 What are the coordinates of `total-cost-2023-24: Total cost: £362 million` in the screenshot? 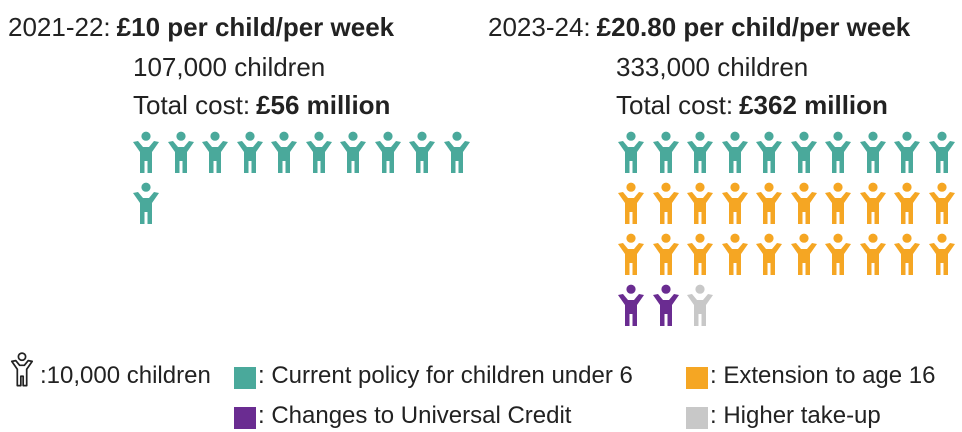 It's located at (752, 105).